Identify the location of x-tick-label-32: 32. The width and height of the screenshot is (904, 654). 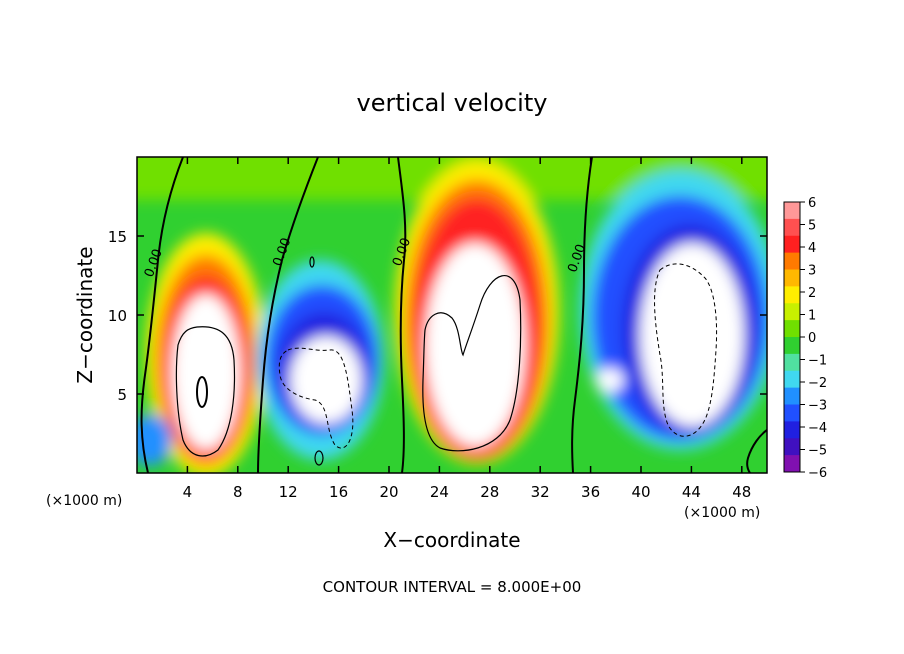
(540, 492).